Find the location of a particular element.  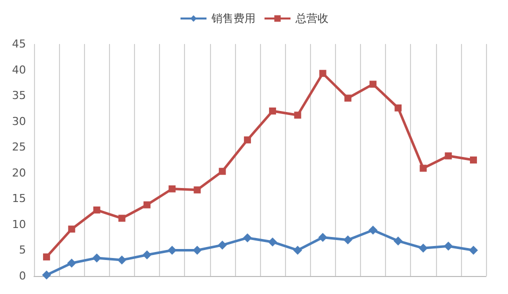

y-tick-label: 40 is located at coordinates (19, 69).